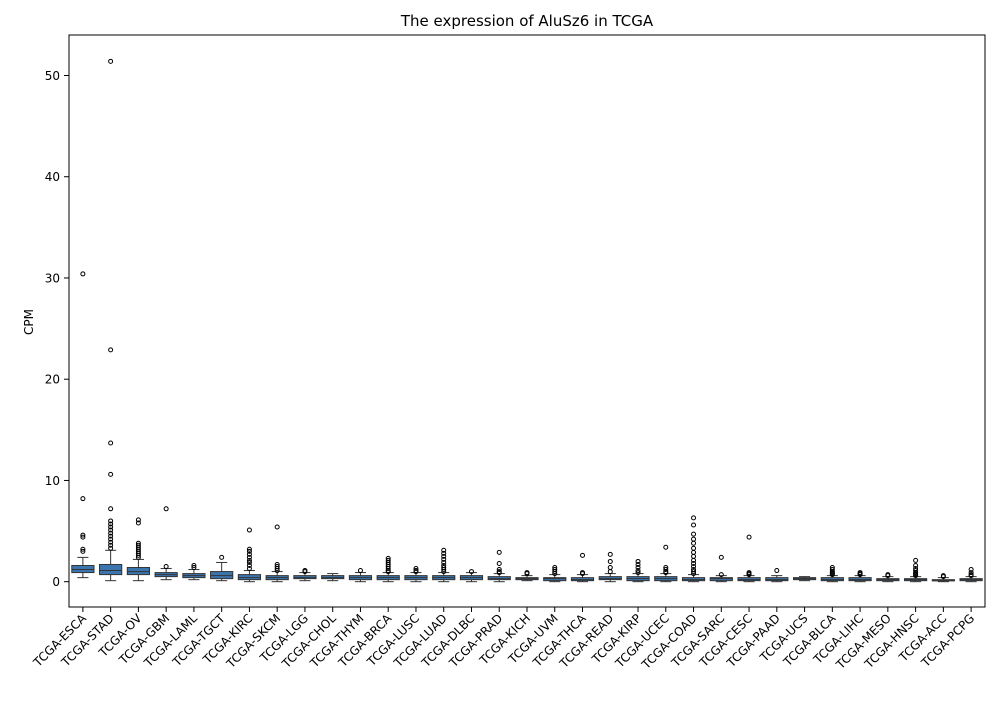 The height and width of the screenshot is (704, 1000). Describe the element at coordinates (777, 579) in the screenshot. I see `box-tcga-paad` at that location.